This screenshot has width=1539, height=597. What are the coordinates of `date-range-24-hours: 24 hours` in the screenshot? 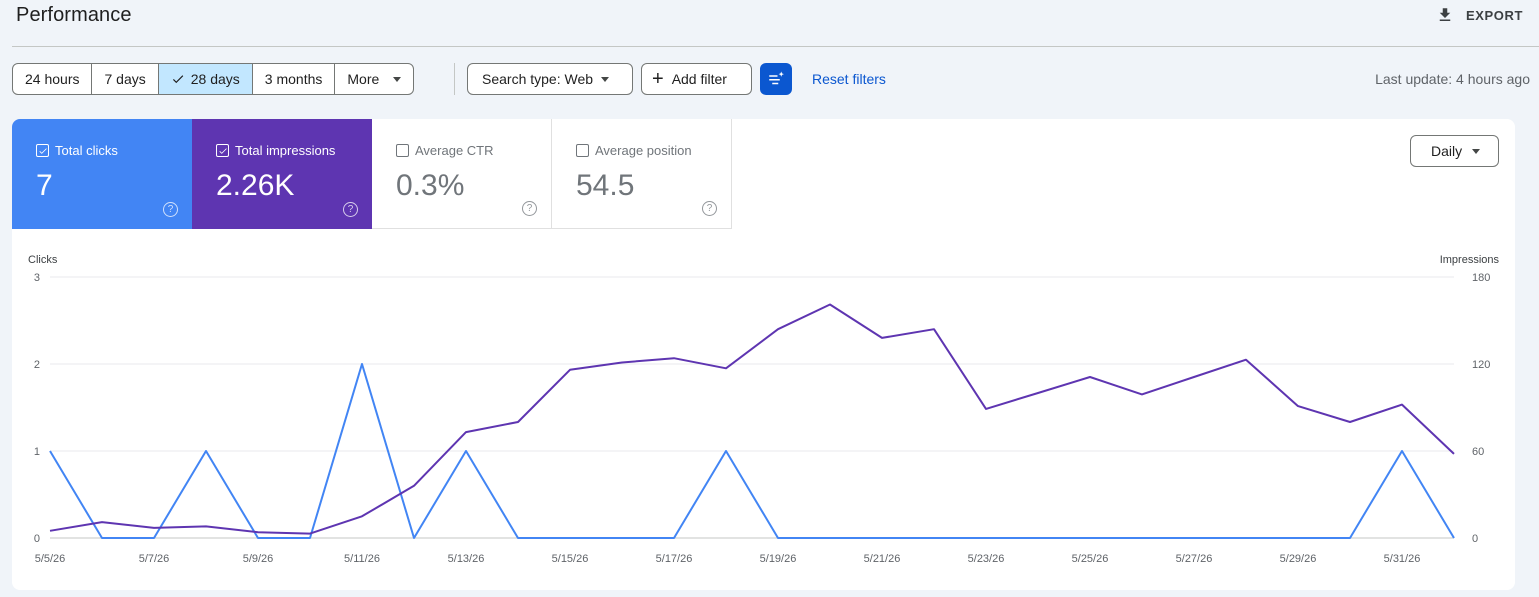 It's located at (53, 79).